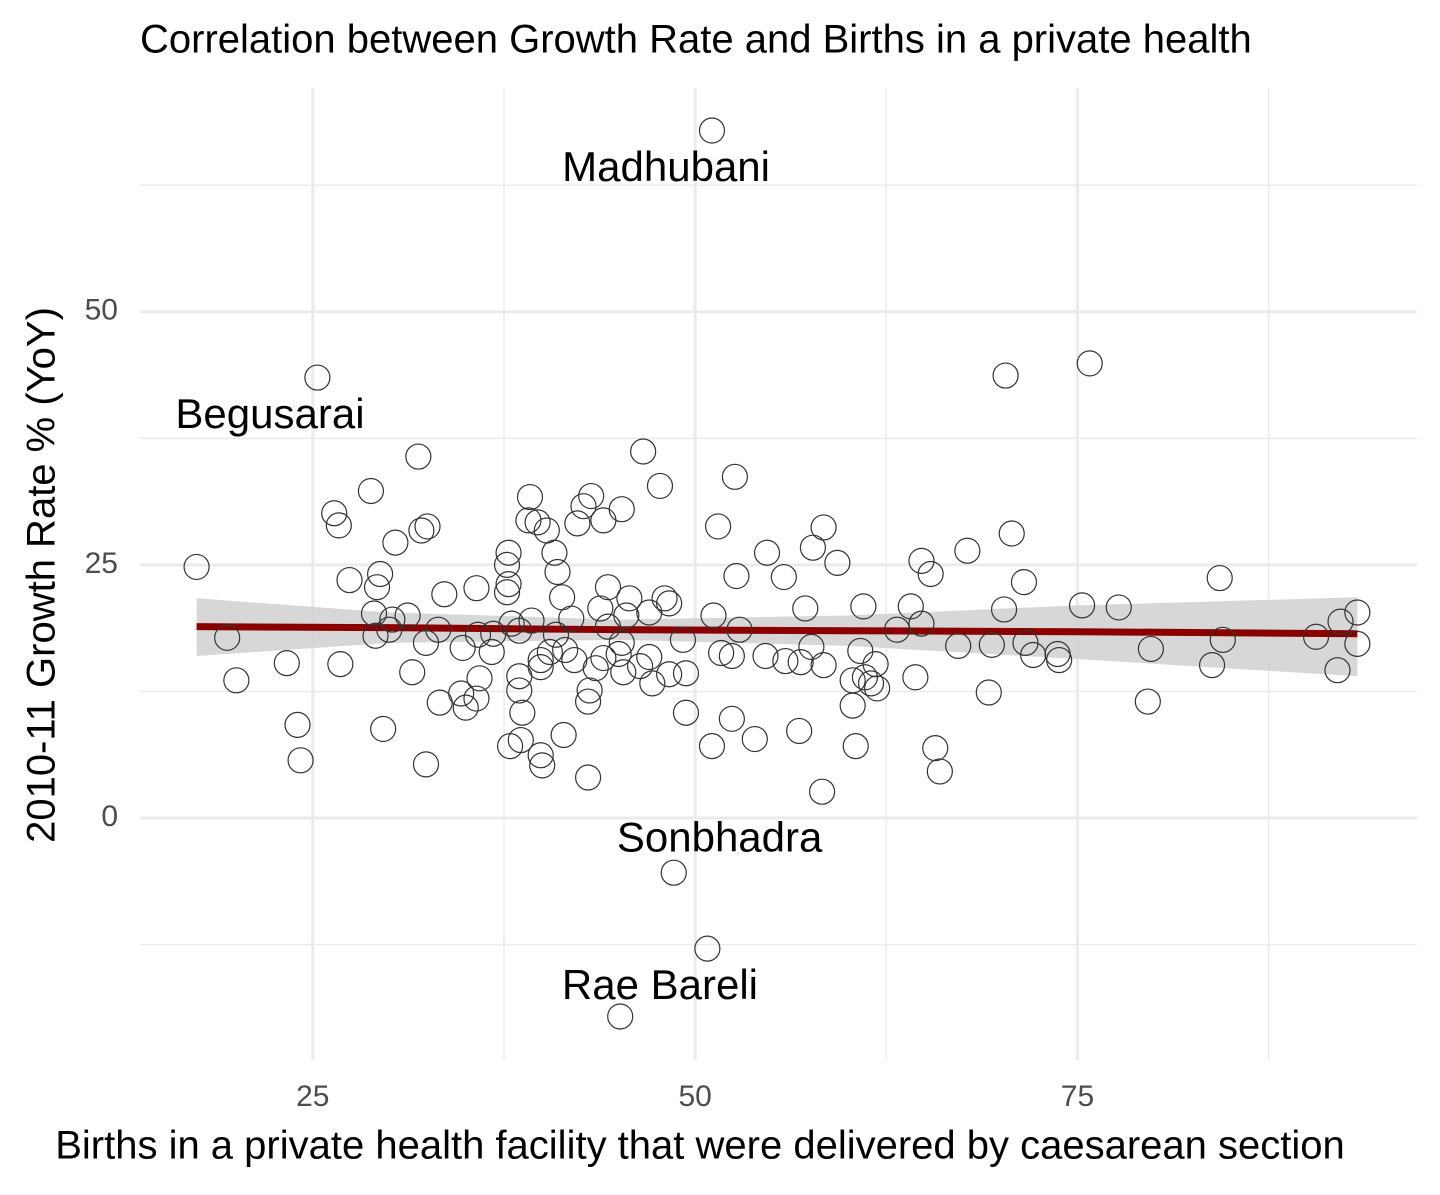  Describe the element at coordinates (269, 413) in the screenshot. I see `annotation: Begusarai` at that location.